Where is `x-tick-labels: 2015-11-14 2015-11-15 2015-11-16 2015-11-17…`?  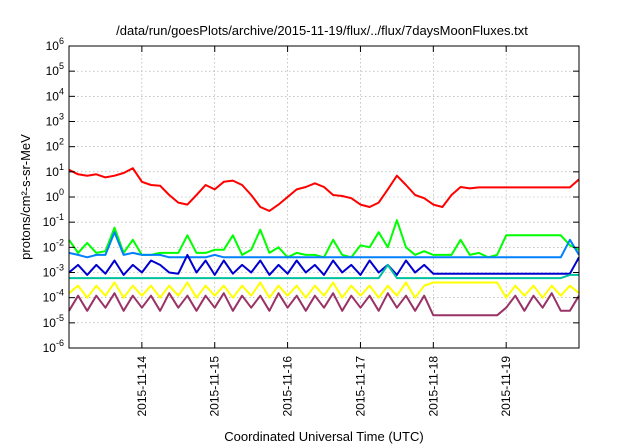
x-tick-labels: 2015-11-14 2015-11-15 2015-11-16 2015-11-17… is located at coordinates (324, 386).